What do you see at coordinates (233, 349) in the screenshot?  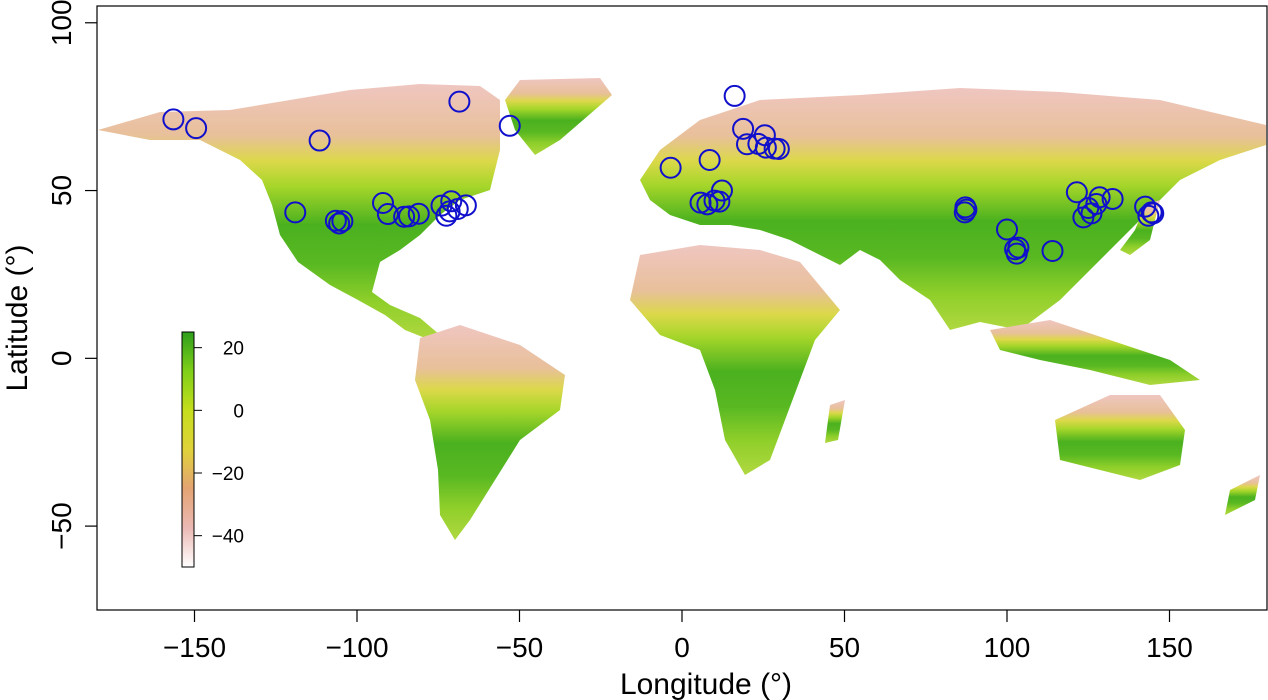 I see `colorbar-tick-label: 20` at bounding box center [233, 349].